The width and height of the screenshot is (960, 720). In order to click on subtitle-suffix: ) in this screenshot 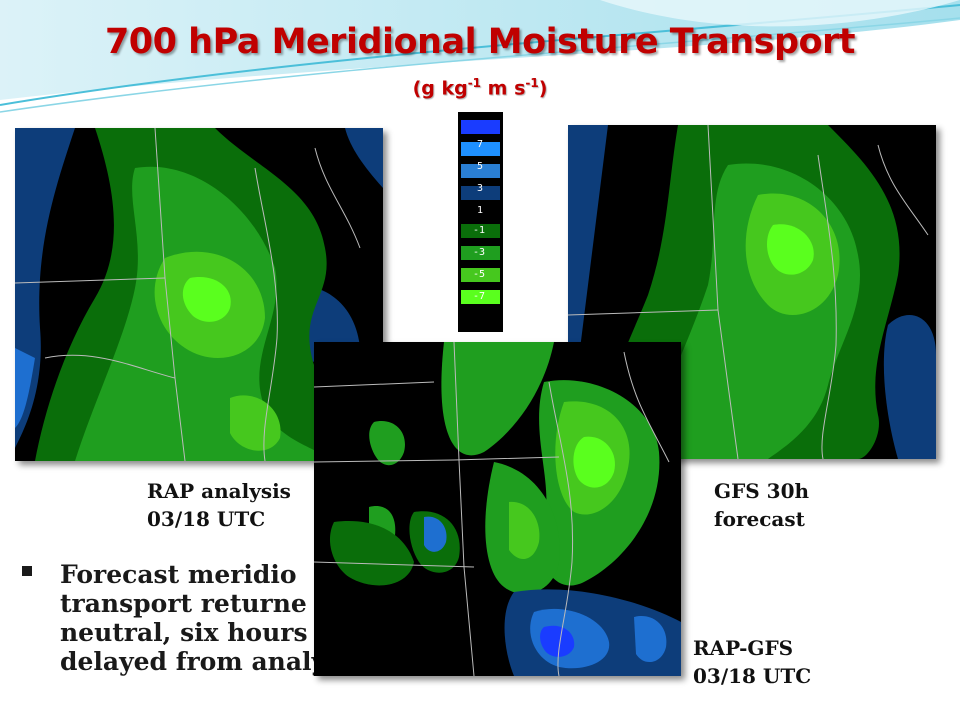, I will do `click(543, 88)`.